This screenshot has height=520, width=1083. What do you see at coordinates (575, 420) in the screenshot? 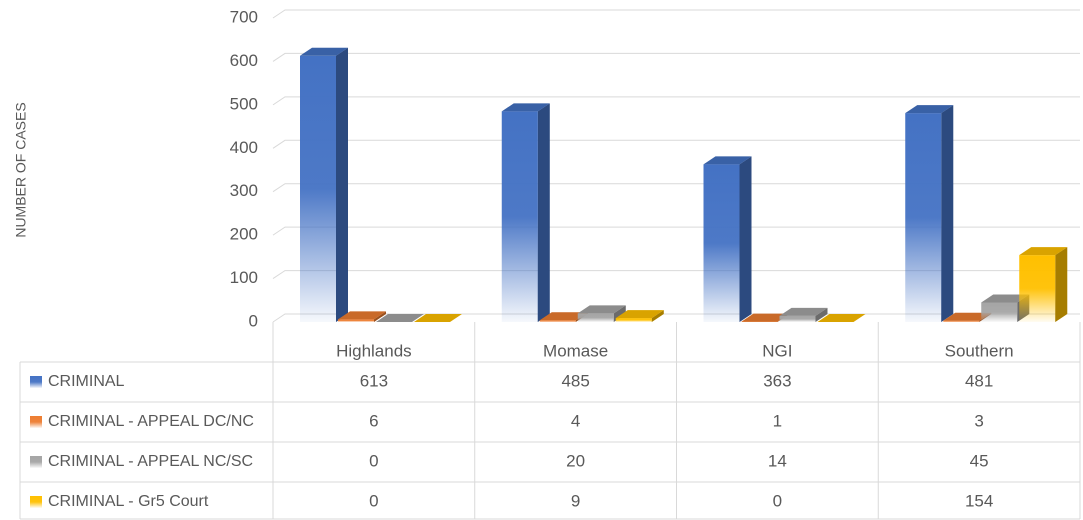
I see `table-value: 4` at bounding box center [575, 420].